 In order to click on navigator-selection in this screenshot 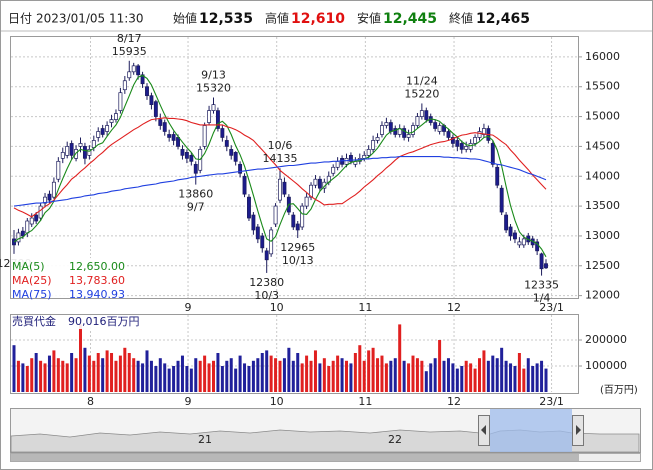, I will do `click(531, 430)`.